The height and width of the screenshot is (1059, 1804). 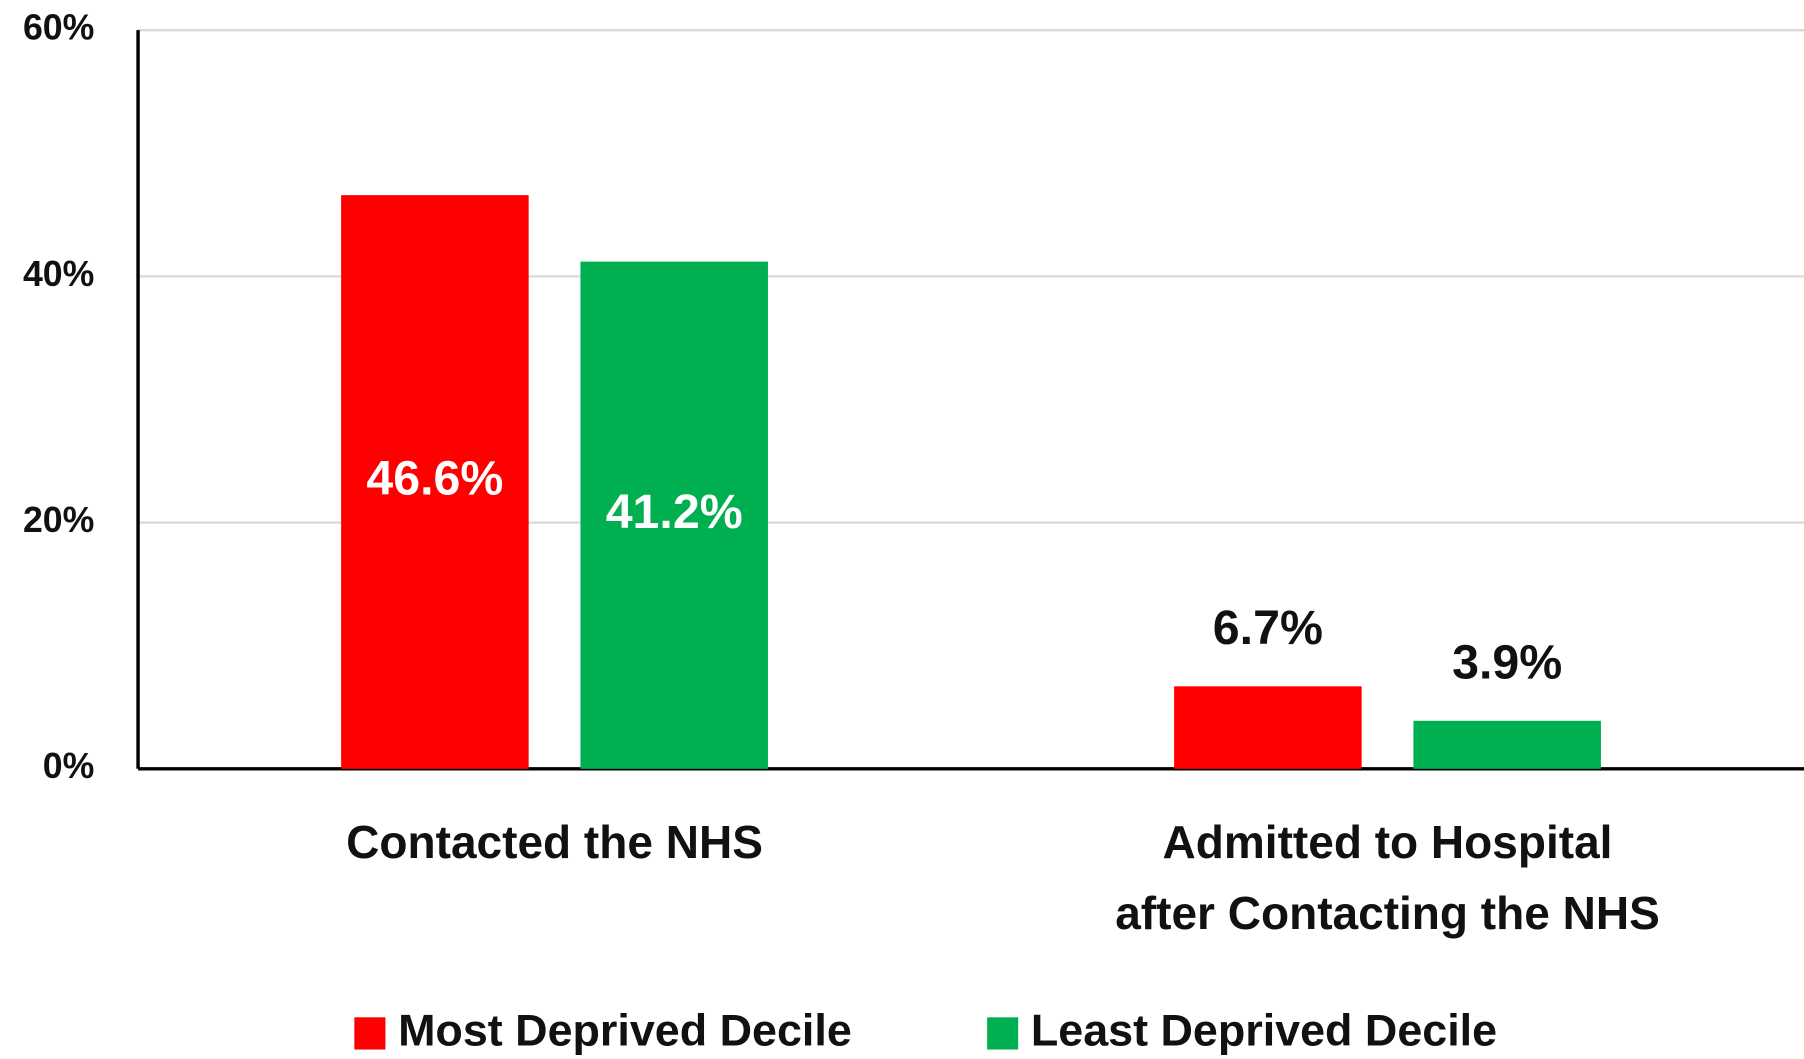 What do you see at coordinates (58, 520) in the screenshot?
I see `y-tick-label: 20%` at bounding box center [58, 520].